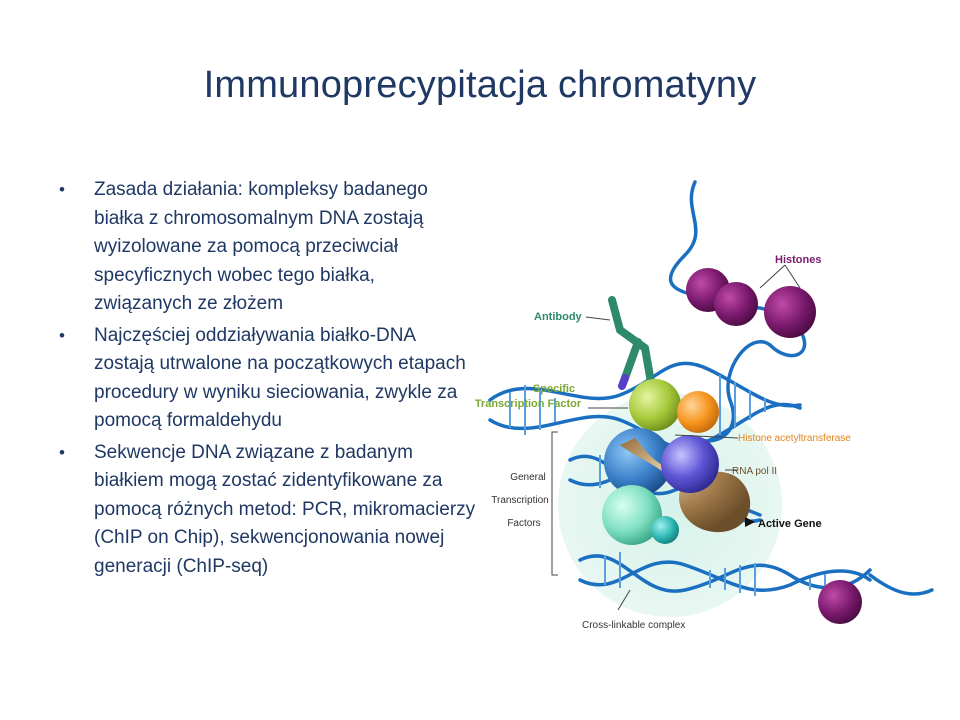  Describe the element at coordinates (480, 85) in the screenshot. I see `slide-title: Immunoprecypitacja chromatyny` at that location.